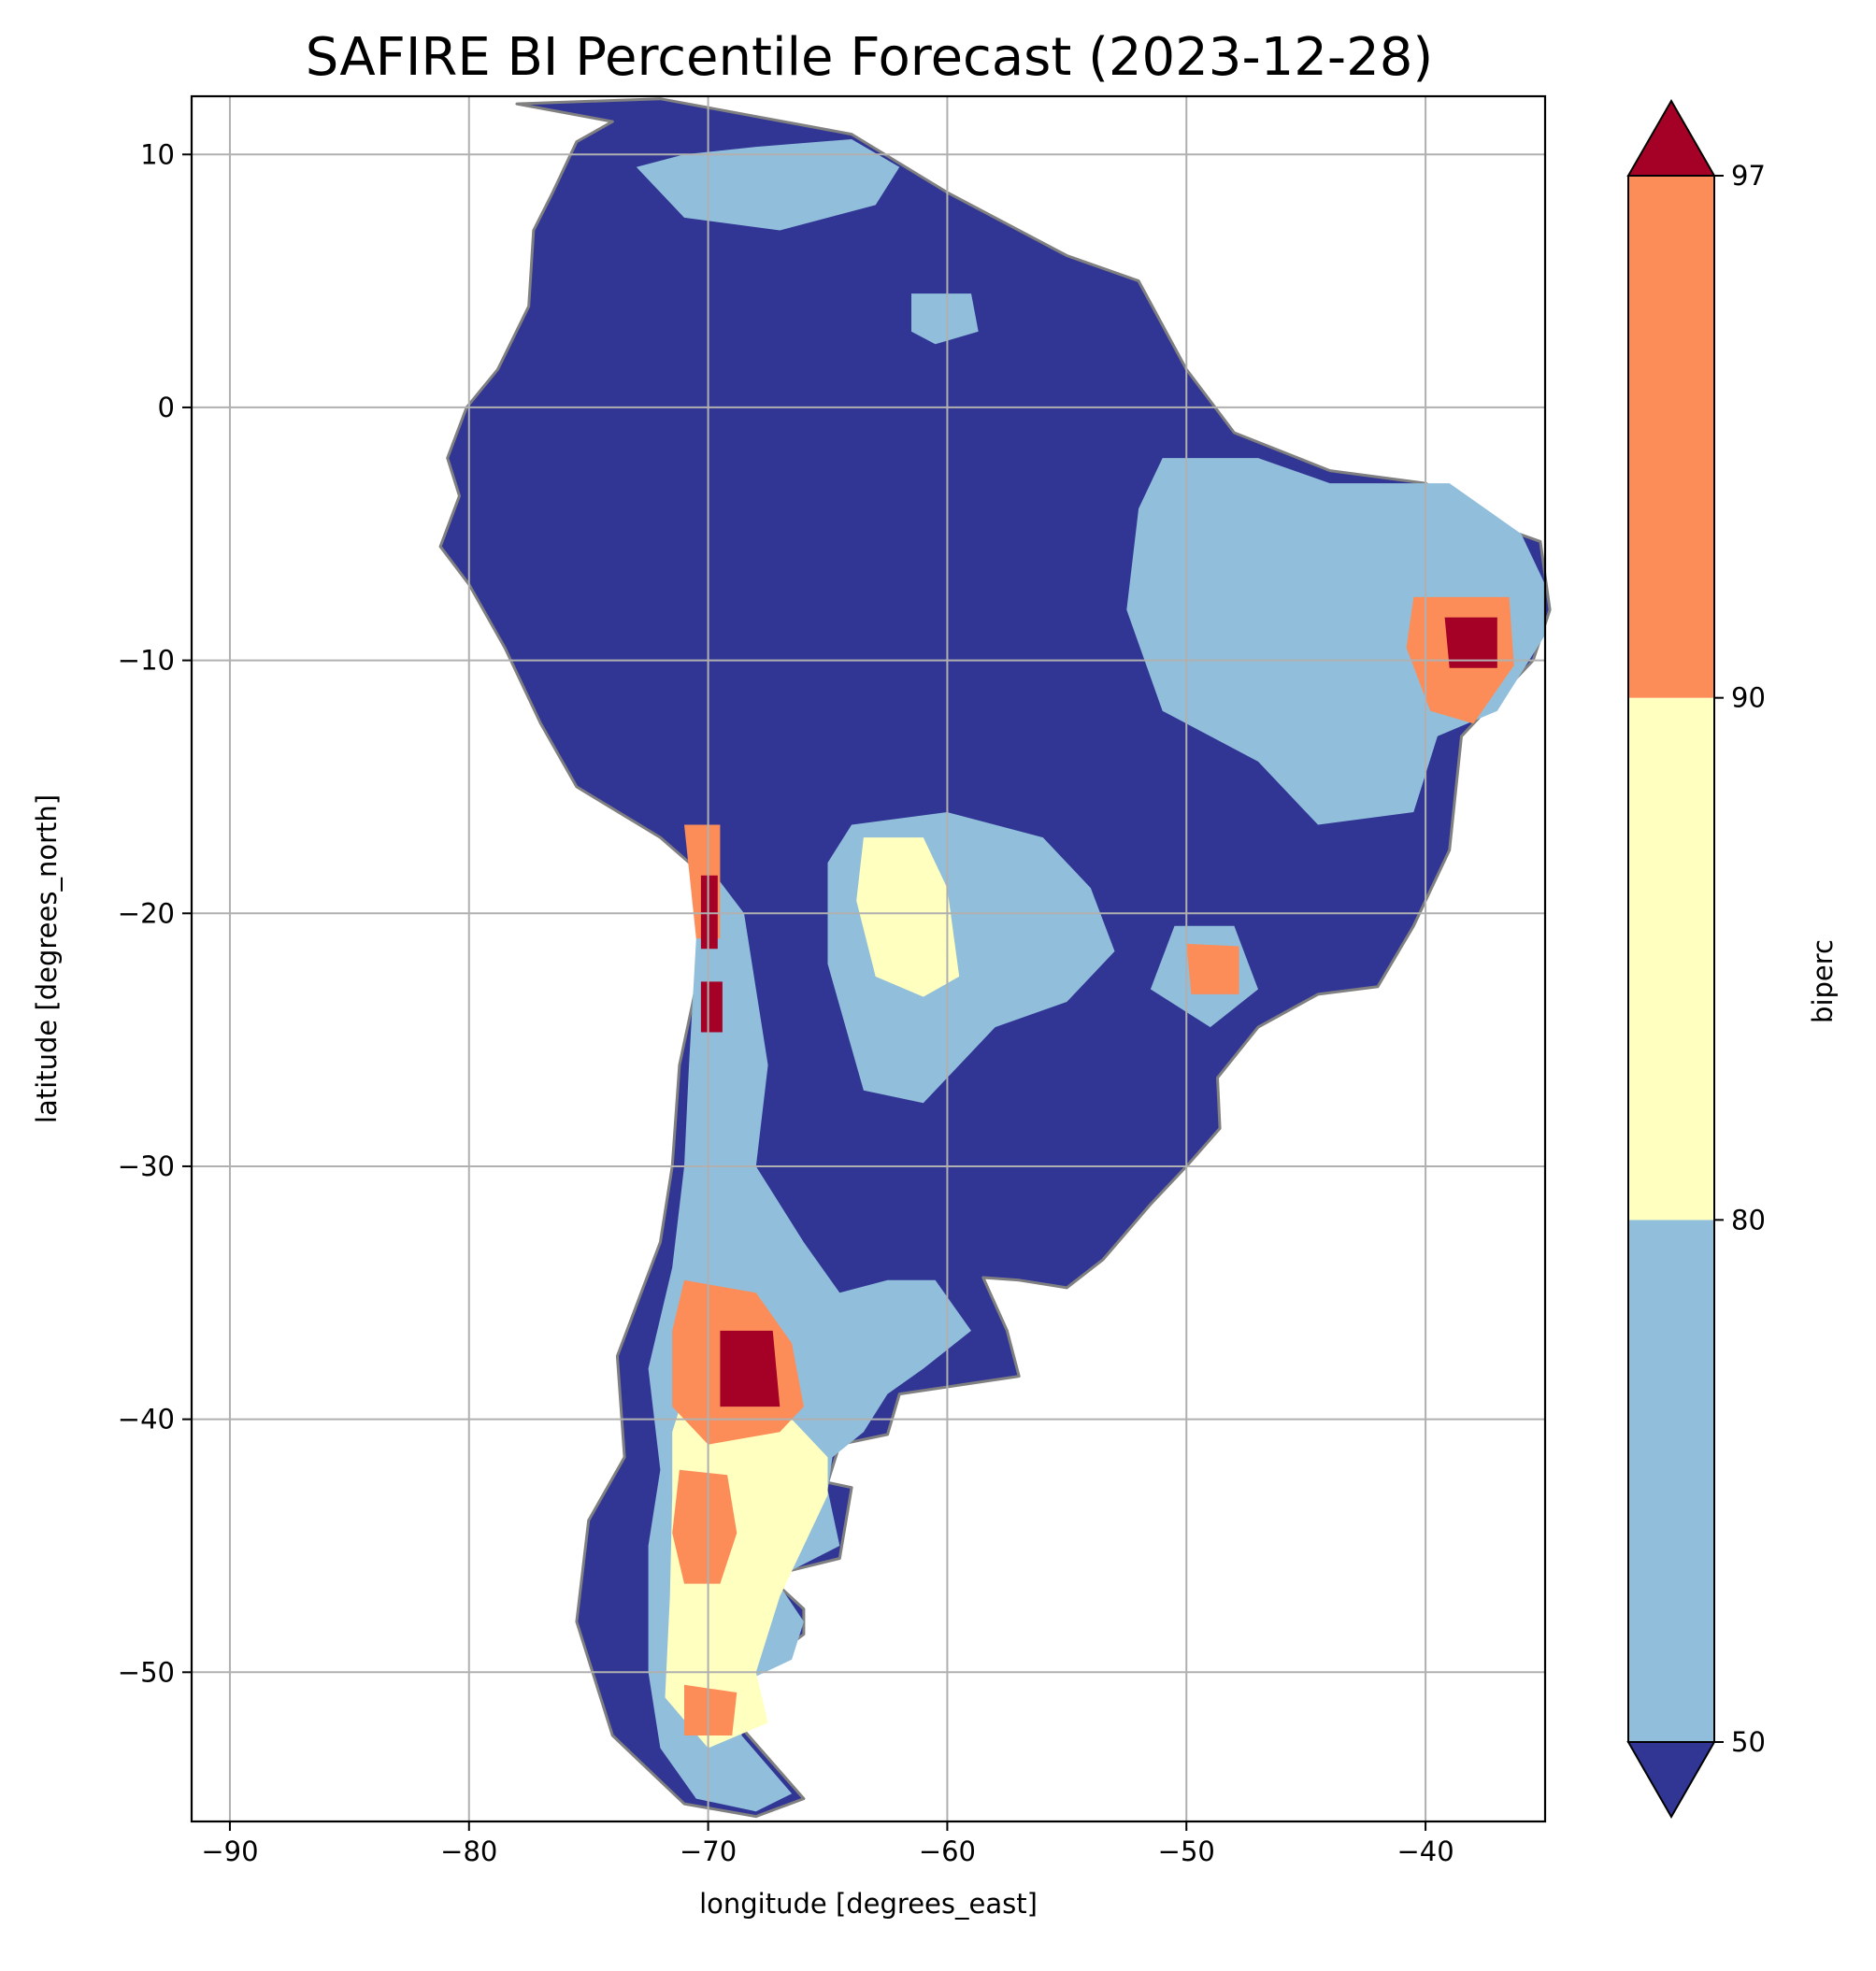 The width and height of the screenshot is (1876, 1971). Describe the element at coordinates (1671, 138) in the screenshot. I see `colorbar-extend-upper` at that location.